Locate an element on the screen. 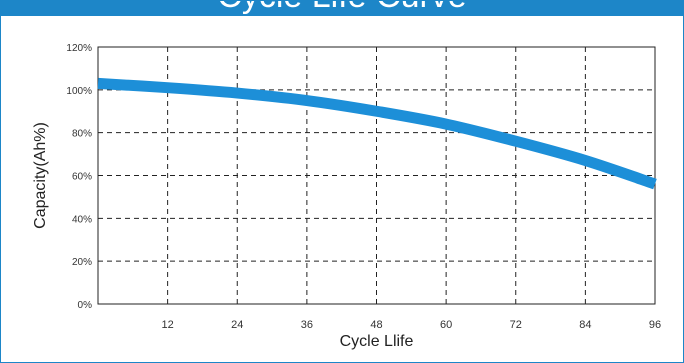  y-tick-label: 80% is located at coordinates (82, 134).